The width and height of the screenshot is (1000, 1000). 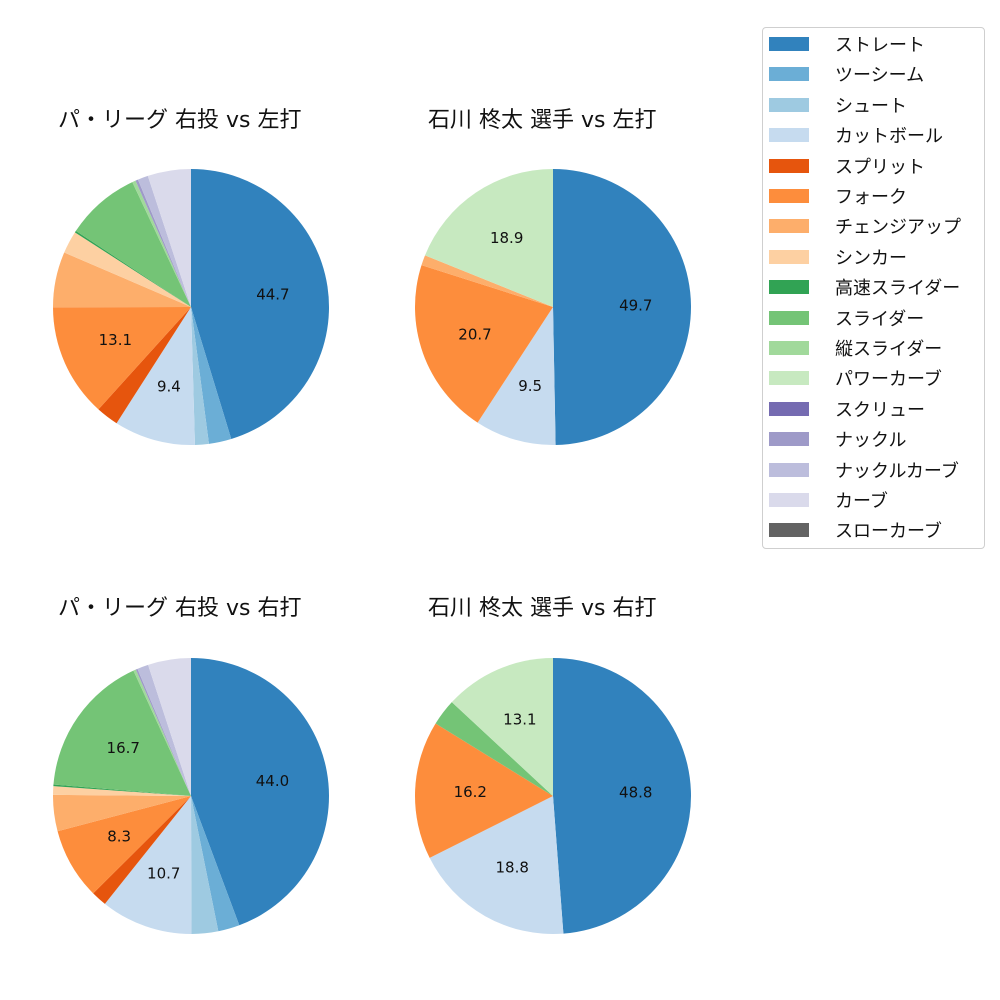 I want to click on legend-item: ナックルカーブ, so click(x=864, y=470).